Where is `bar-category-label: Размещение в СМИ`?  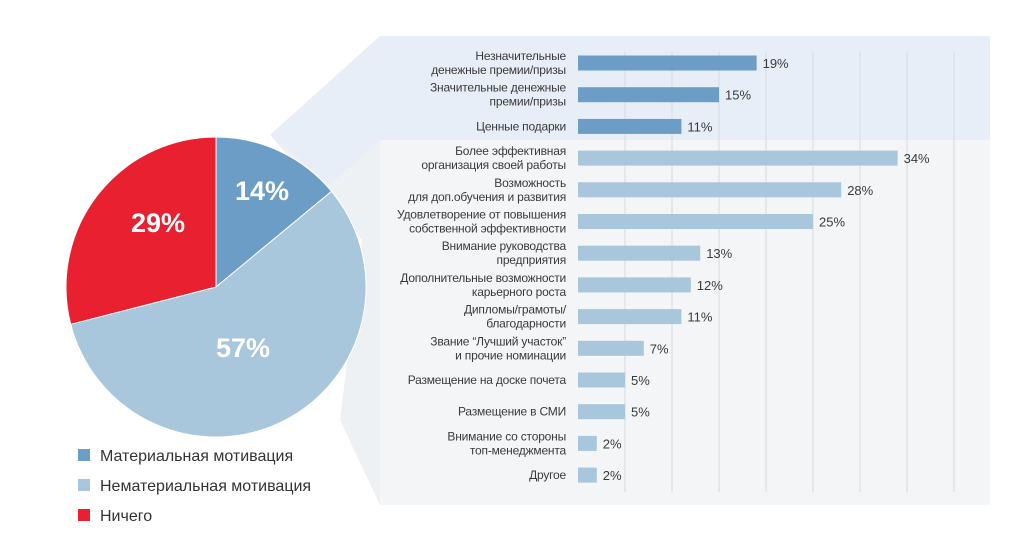 bar-category-label: Размещение в СМИ is located at coordinates (512, 412).